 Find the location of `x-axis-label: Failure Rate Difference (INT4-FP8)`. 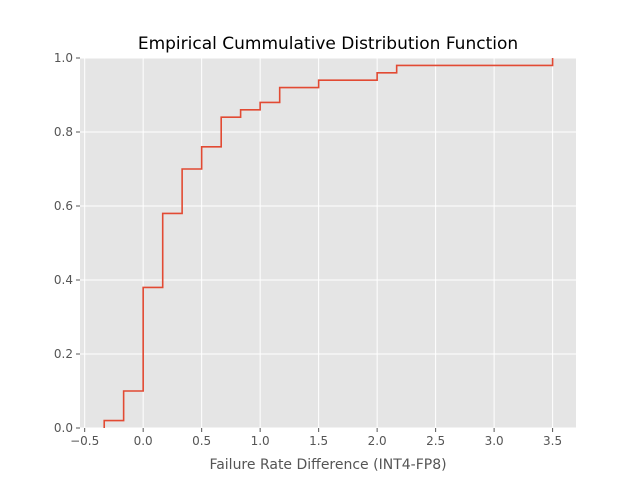

x-axis-label: Failure Rate Difference (INT4-FP8) is located at coordinates (327, 465).